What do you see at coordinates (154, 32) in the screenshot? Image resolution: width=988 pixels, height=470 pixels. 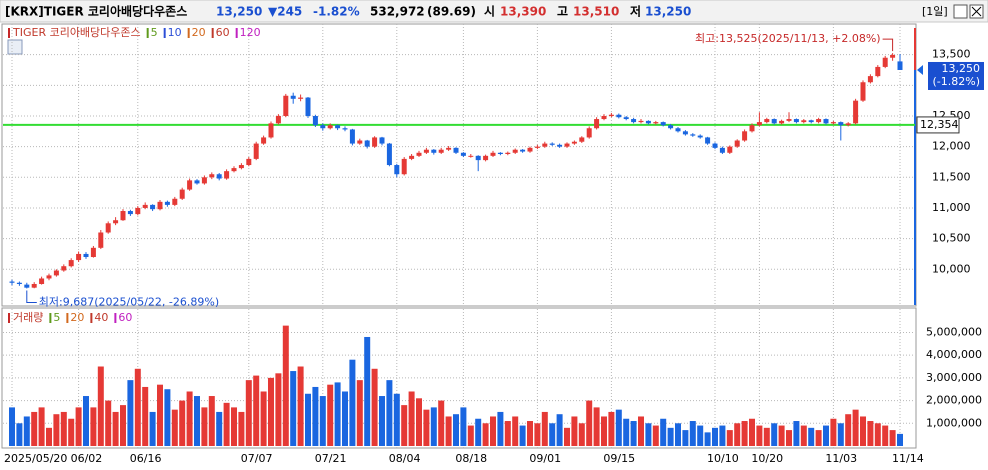 I see `legend-item: 5` at bounding box center [154, 32].